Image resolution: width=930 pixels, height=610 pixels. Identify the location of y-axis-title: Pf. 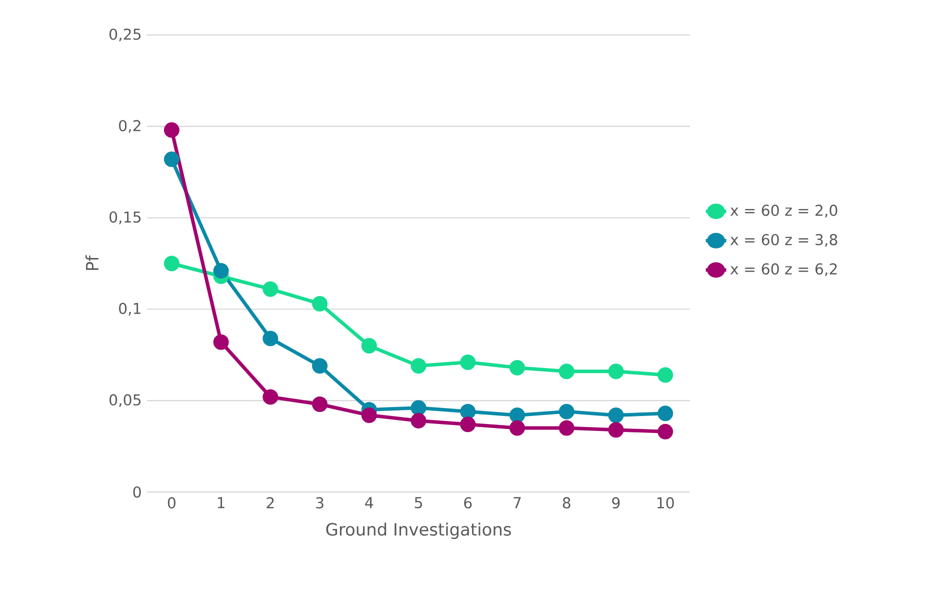
(92, 262).